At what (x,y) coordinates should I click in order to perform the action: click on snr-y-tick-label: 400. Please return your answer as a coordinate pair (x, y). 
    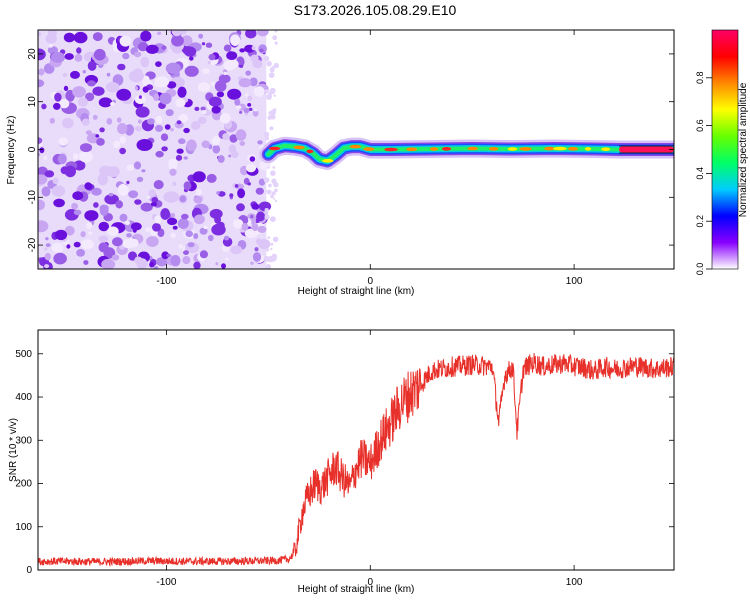
    Looking at the image, I should click on (23, 397).